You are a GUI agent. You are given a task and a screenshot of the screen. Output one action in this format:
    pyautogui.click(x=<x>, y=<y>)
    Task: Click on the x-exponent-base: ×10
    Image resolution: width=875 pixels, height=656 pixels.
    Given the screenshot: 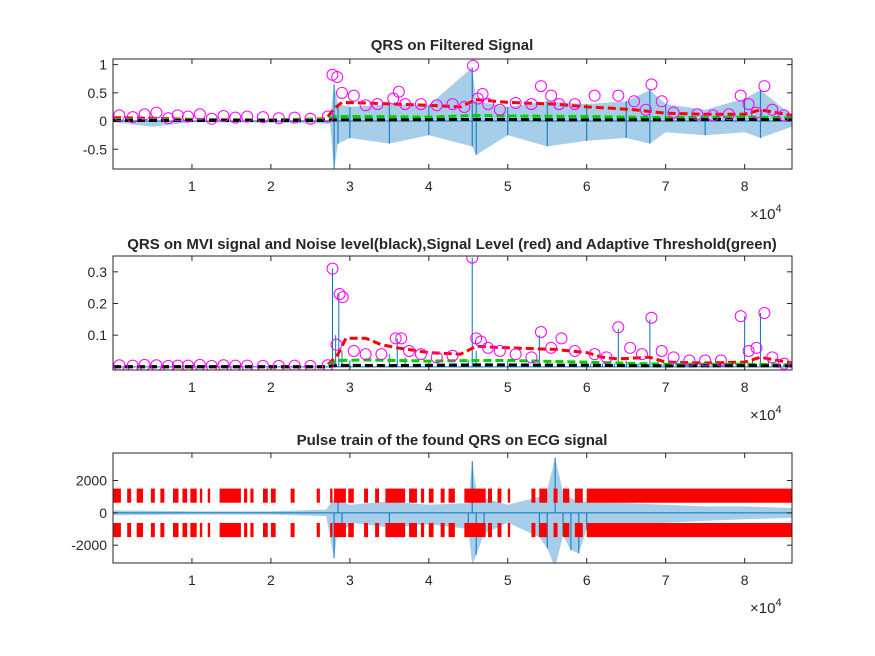 What is the action you would take?
    pyautogui.click(x=762, y=608)
    